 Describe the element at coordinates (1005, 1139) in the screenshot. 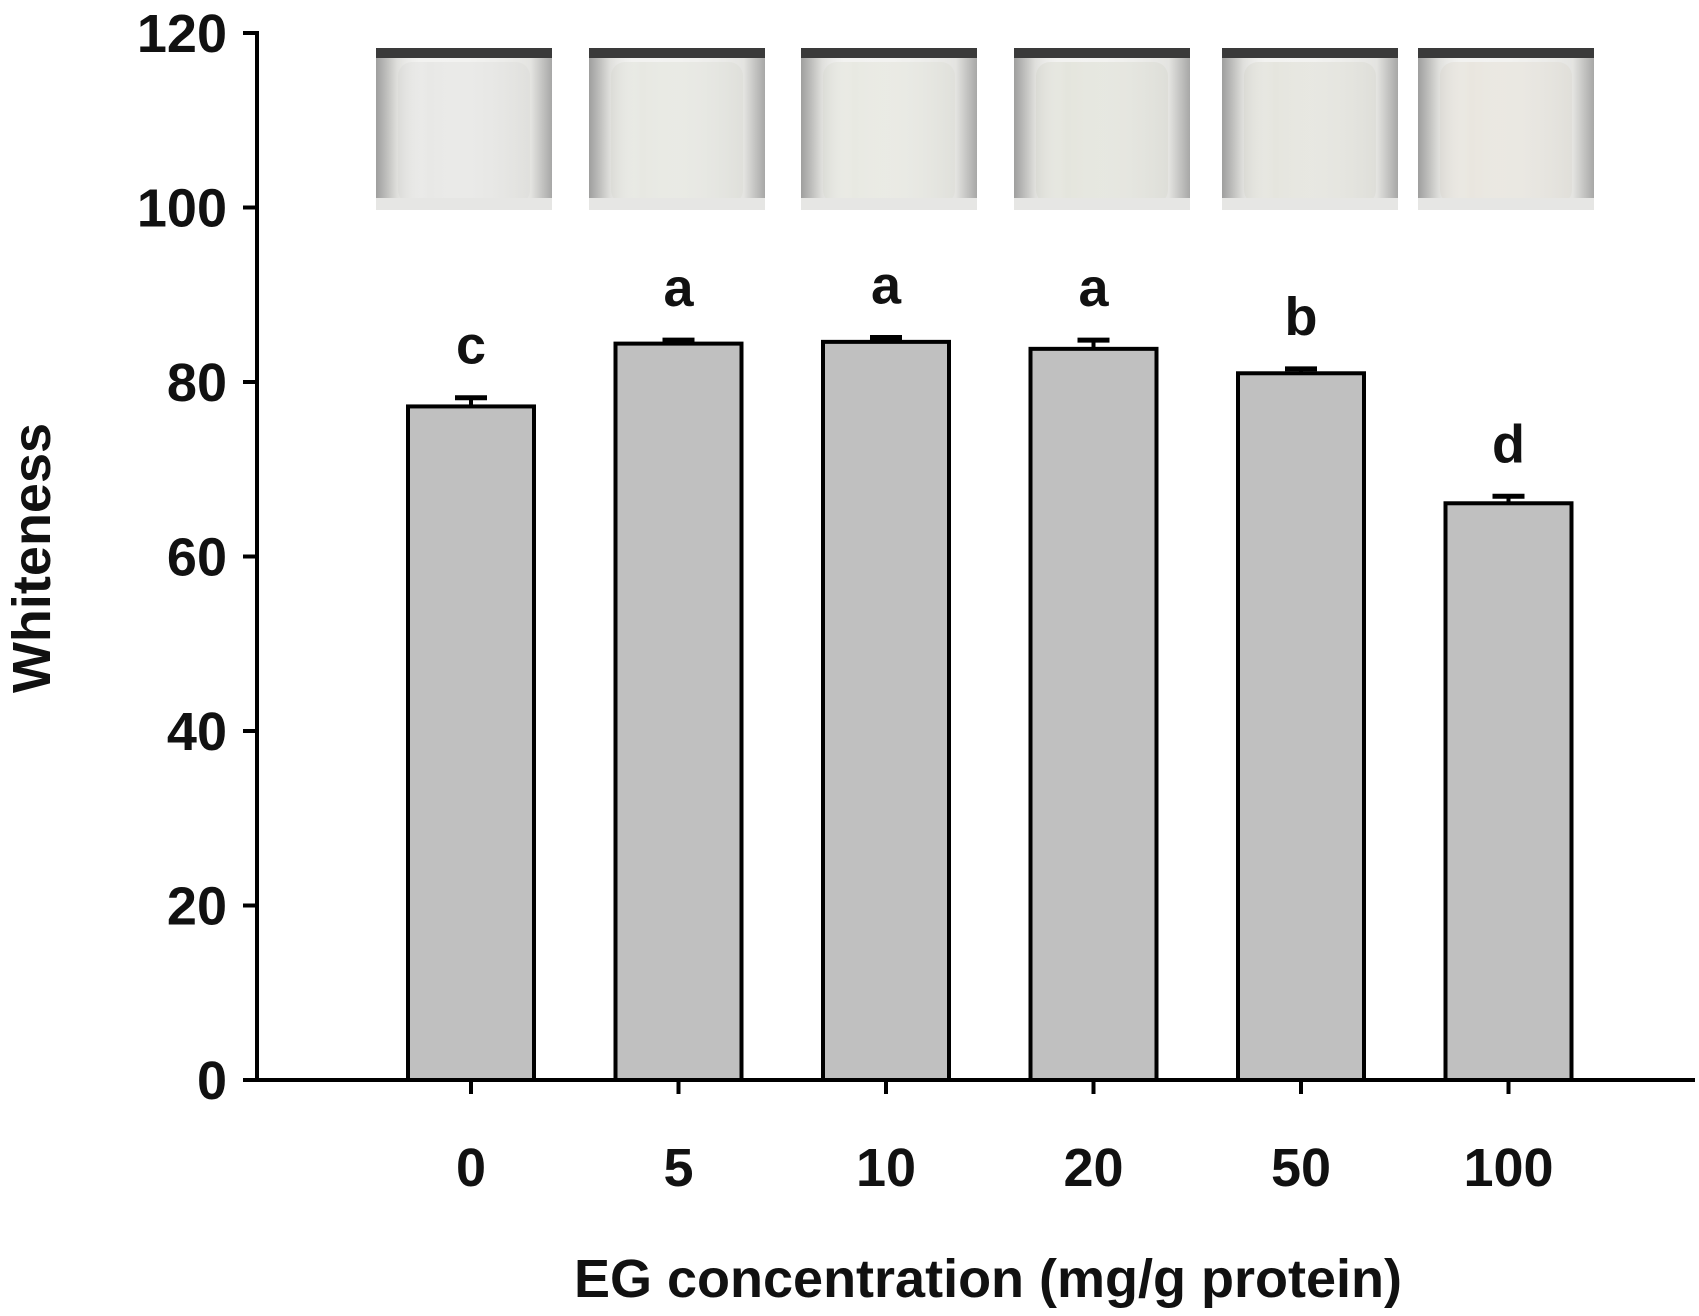

I see `x-ticks-group: 0 5 10 20 50 100` at that location.